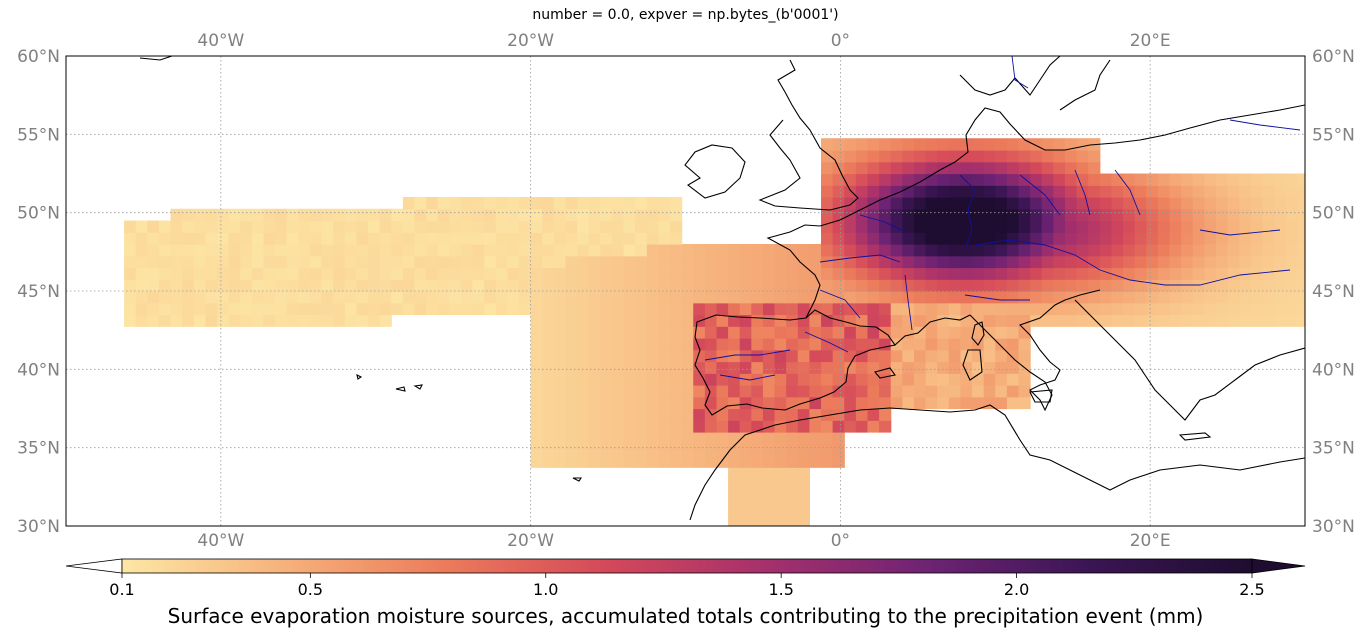  Describe the element at coordinates (1041, 396) in the screenshot. I see `island-sicily` at that location.